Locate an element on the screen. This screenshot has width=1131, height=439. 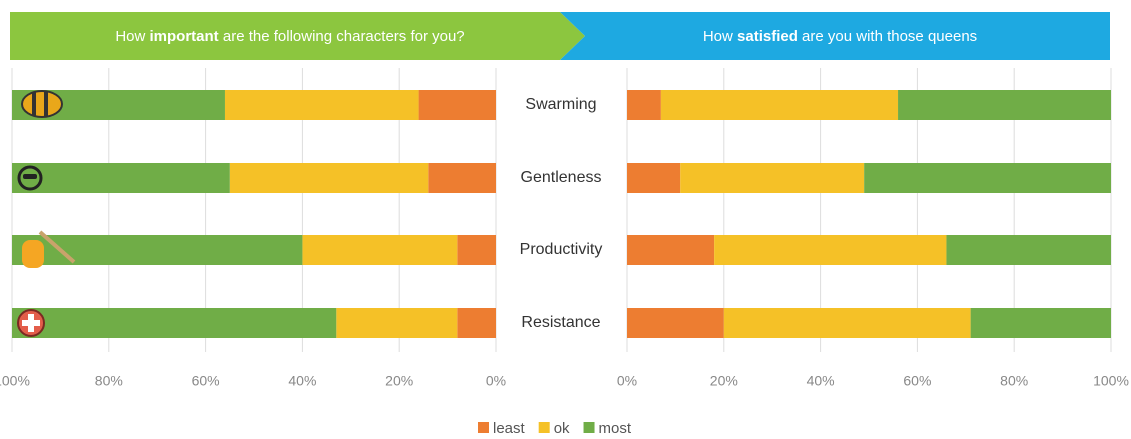
title-part: satisfied is located at coordinates (767, 36).